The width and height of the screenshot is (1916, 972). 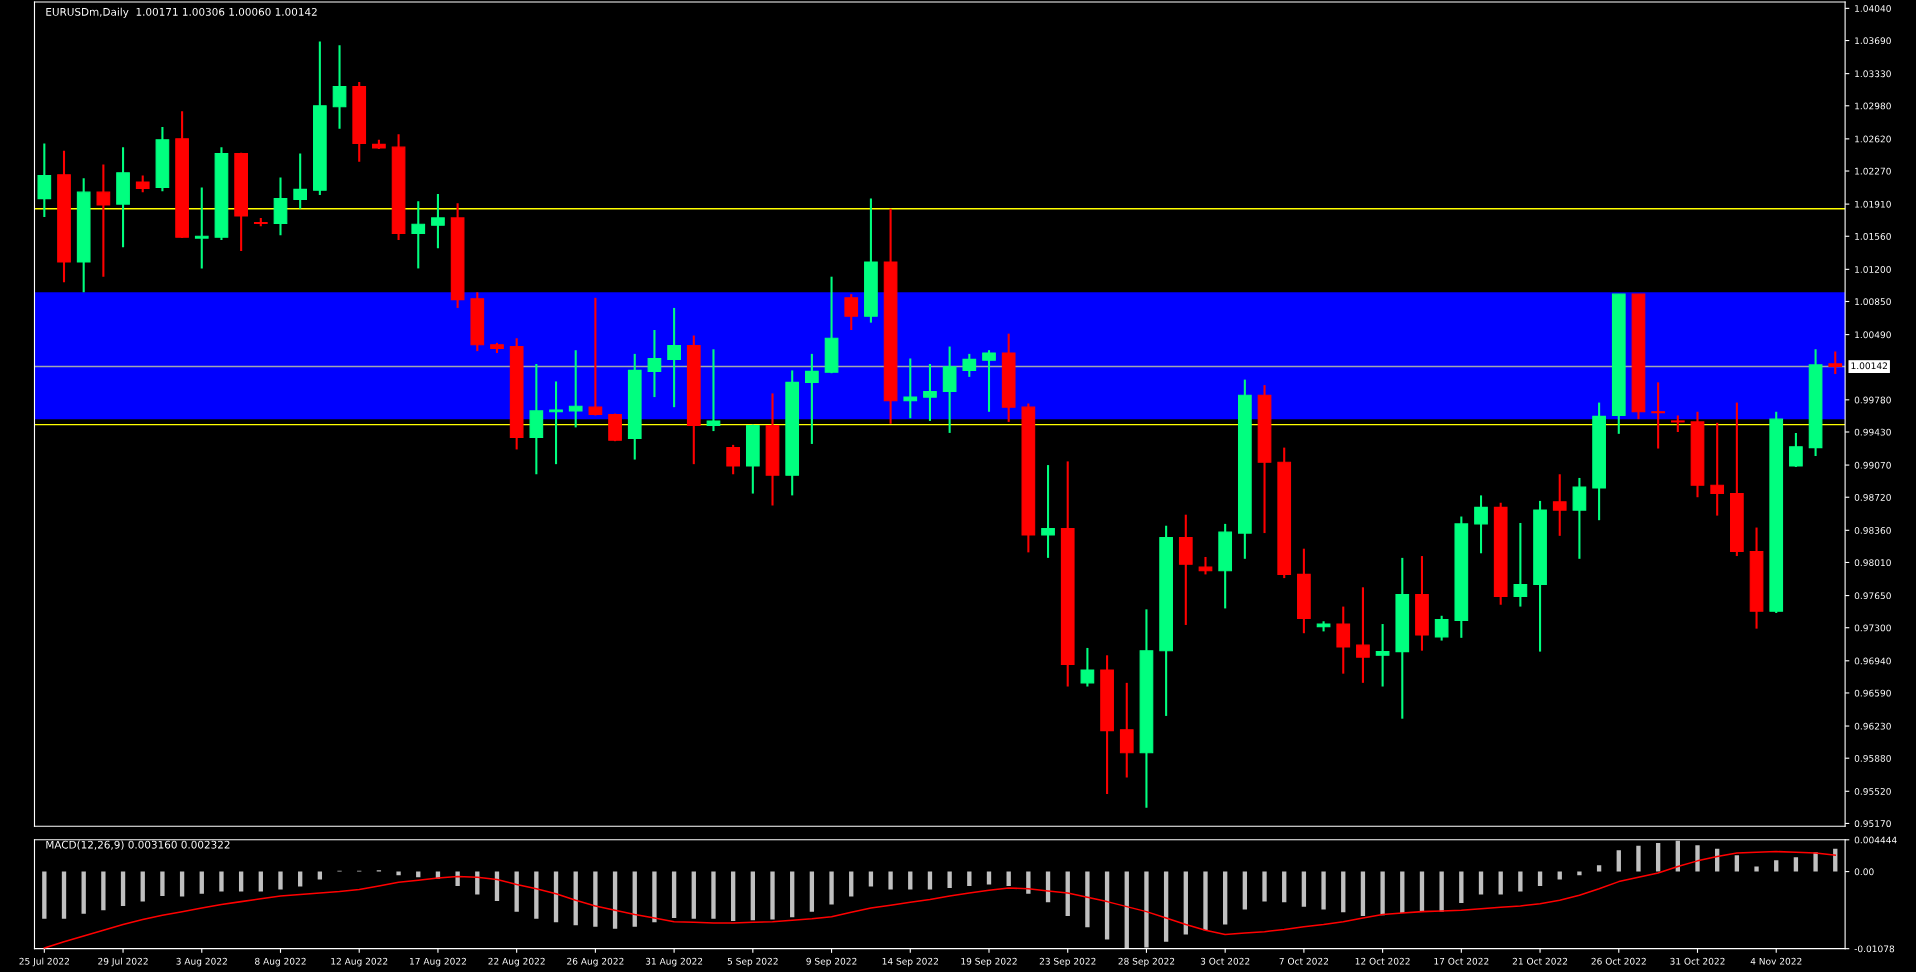 What do you see at coordinates (1872, 530) in the screenshot?
I see `y-tick-label: 0.98360` at bounding box center [1872, 530].